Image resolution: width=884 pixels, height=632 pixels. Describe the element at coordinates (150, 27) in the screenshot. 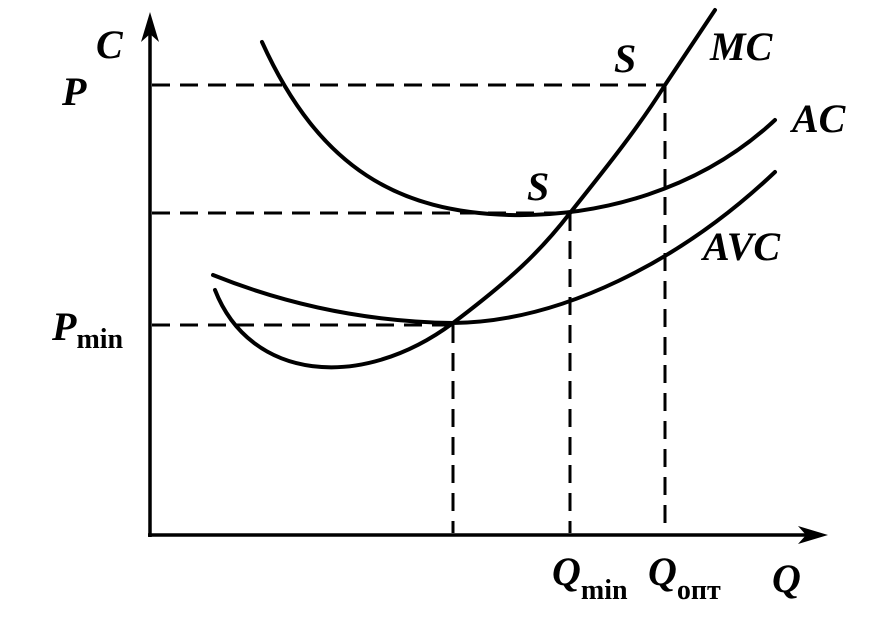

I see `y-axis-arrow` at that location.